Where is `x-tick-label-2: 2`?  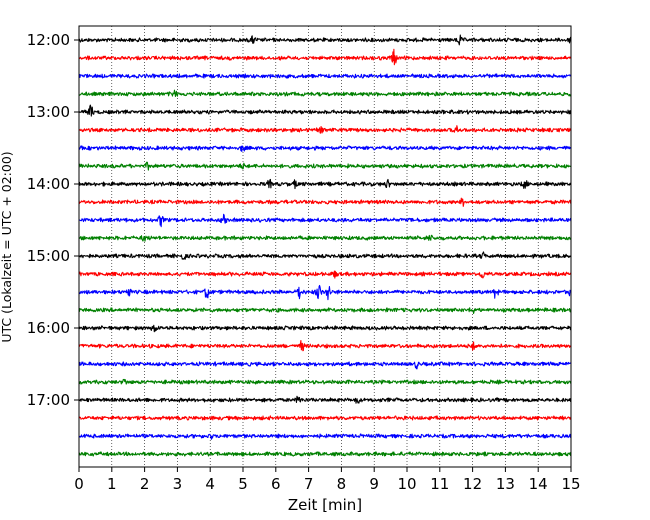
x-tick-label-2: 2 is located at coordinates (145, 484).